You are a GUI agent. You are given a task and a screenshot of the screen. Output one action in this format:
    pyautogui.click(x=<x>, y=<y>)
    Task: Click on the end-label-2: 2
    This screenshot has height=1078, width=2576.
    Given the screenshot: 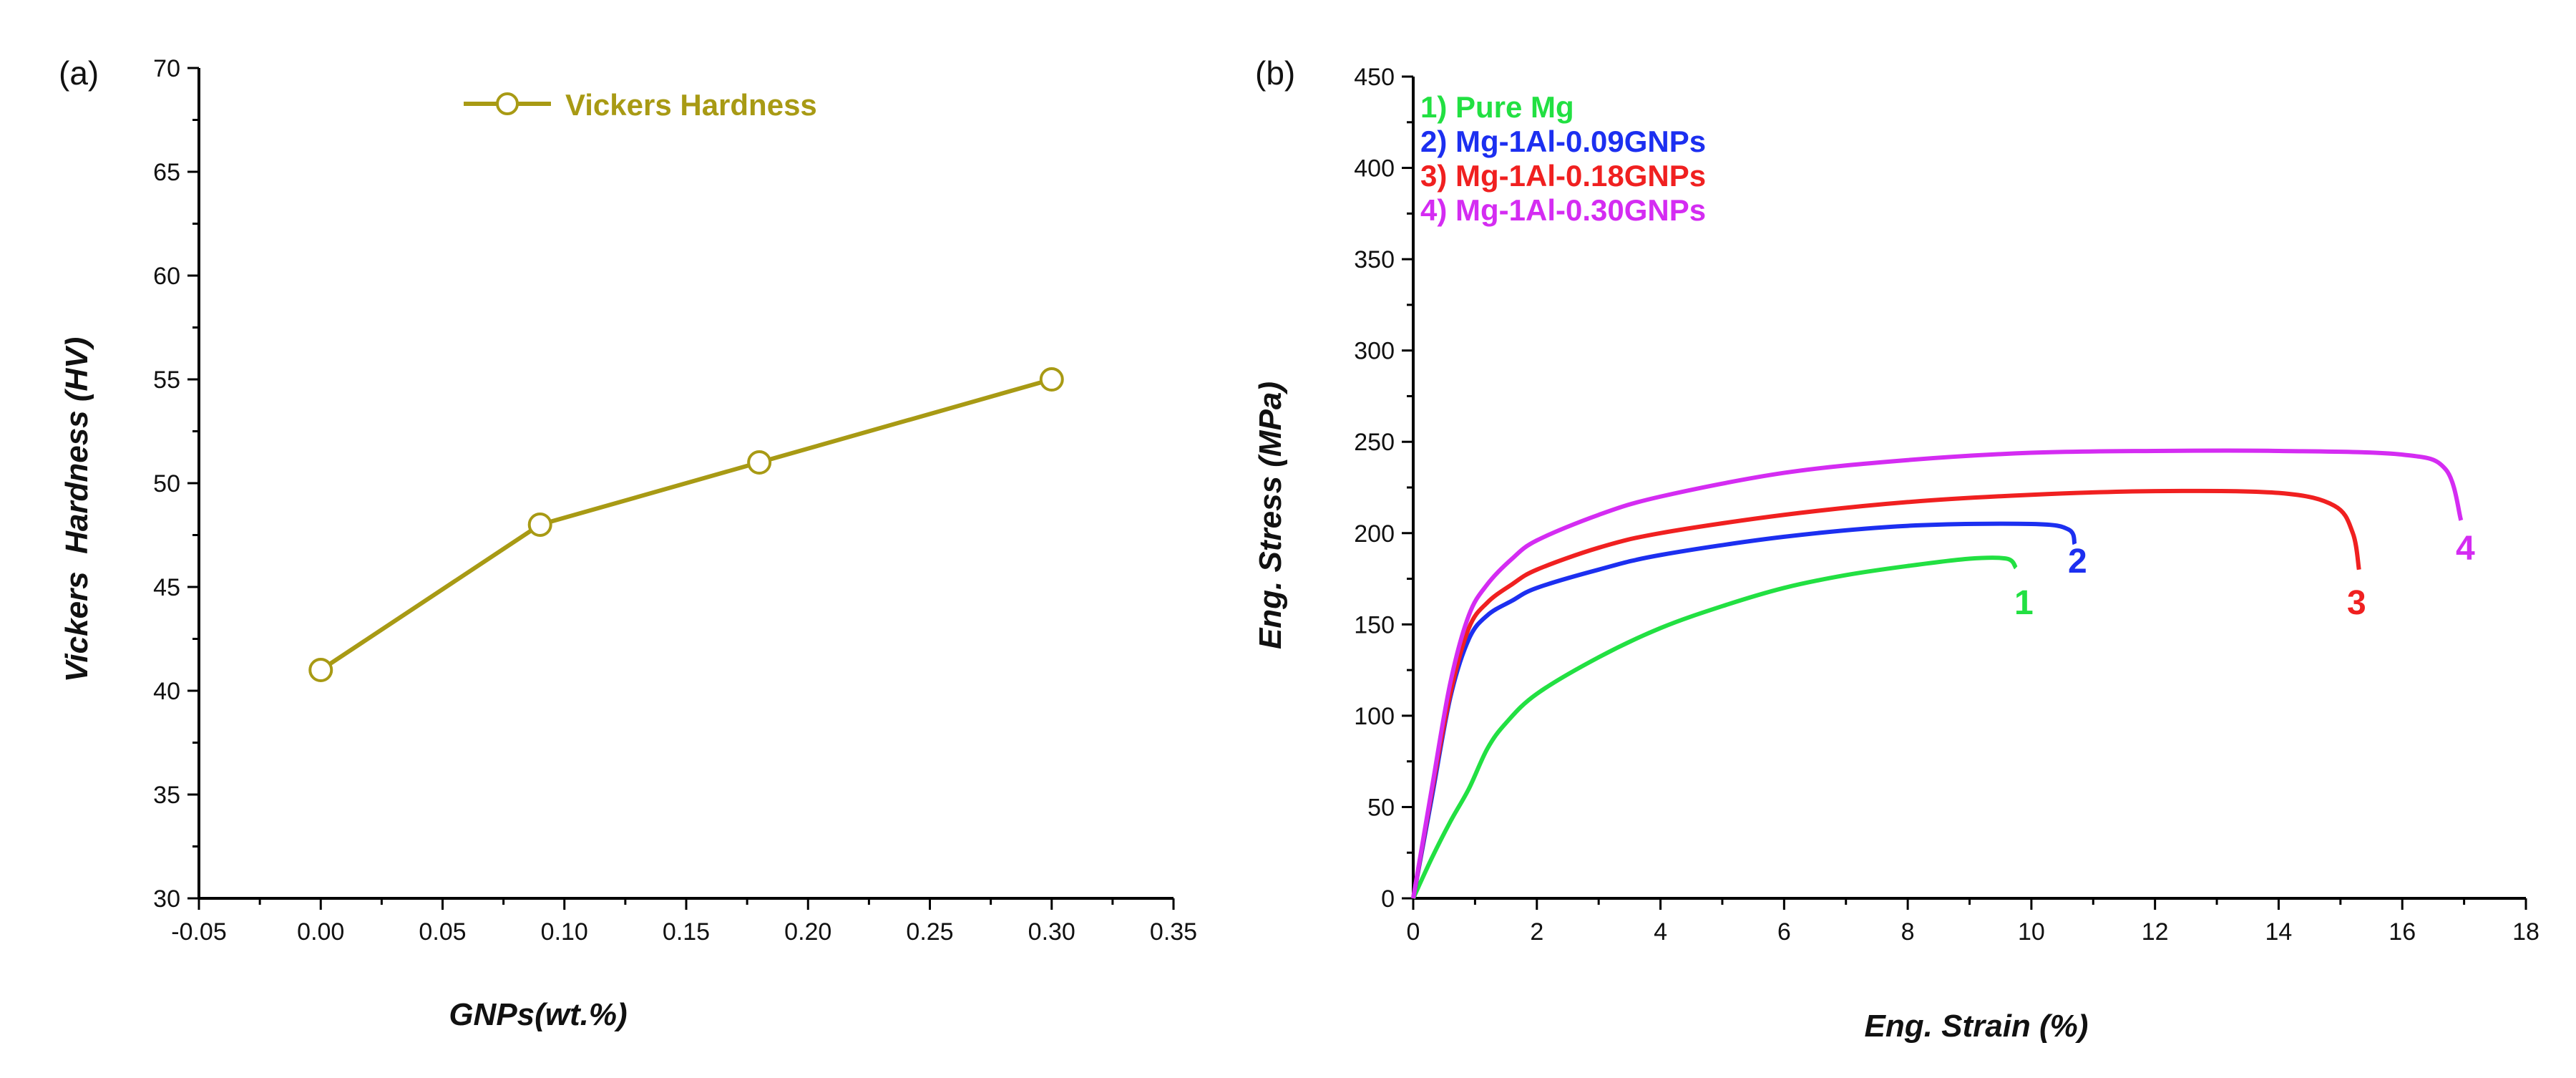 What is the action you would take?
    pyautogui.click(x=2077, y=562)
    